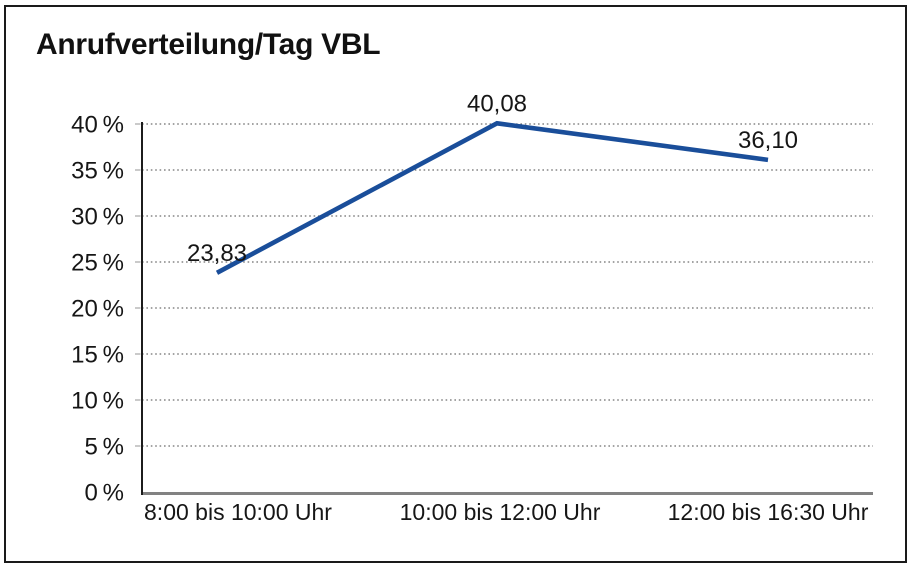 Image resolution: width=915 pixels, height=576 pixels. Describe the element at coordinates (768, 512) in the screenshot. I see `x-axis-label: 12:00 bis 16:30 Uhr` at that location.